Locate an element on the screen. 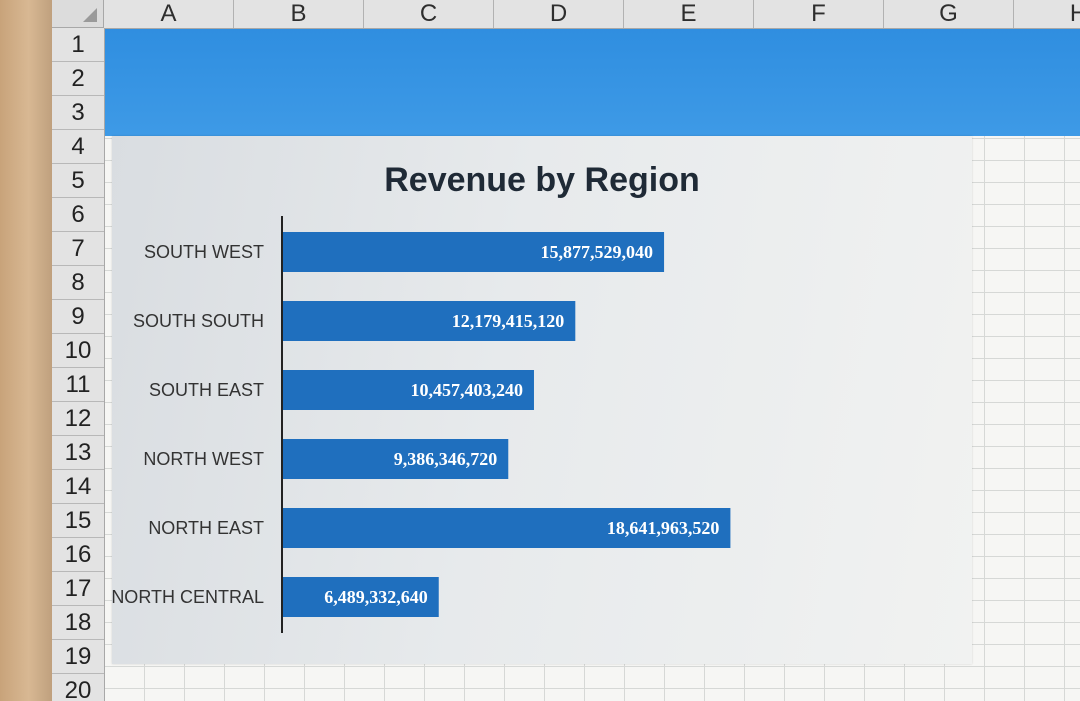 This screenshot has width=1080, height=701. data-label: 12,179,415,120 is located at coordinates (508, 321).